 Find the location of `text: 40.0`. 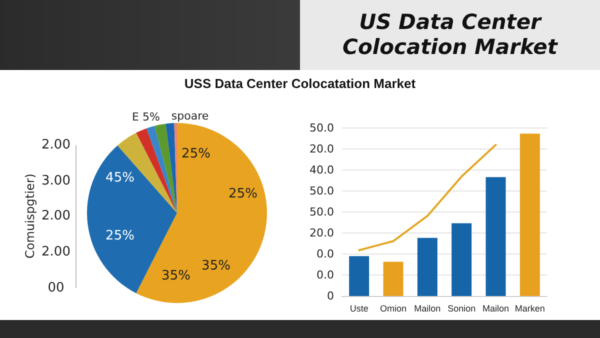

text: 40.0 is located at coordinates (322, 170).